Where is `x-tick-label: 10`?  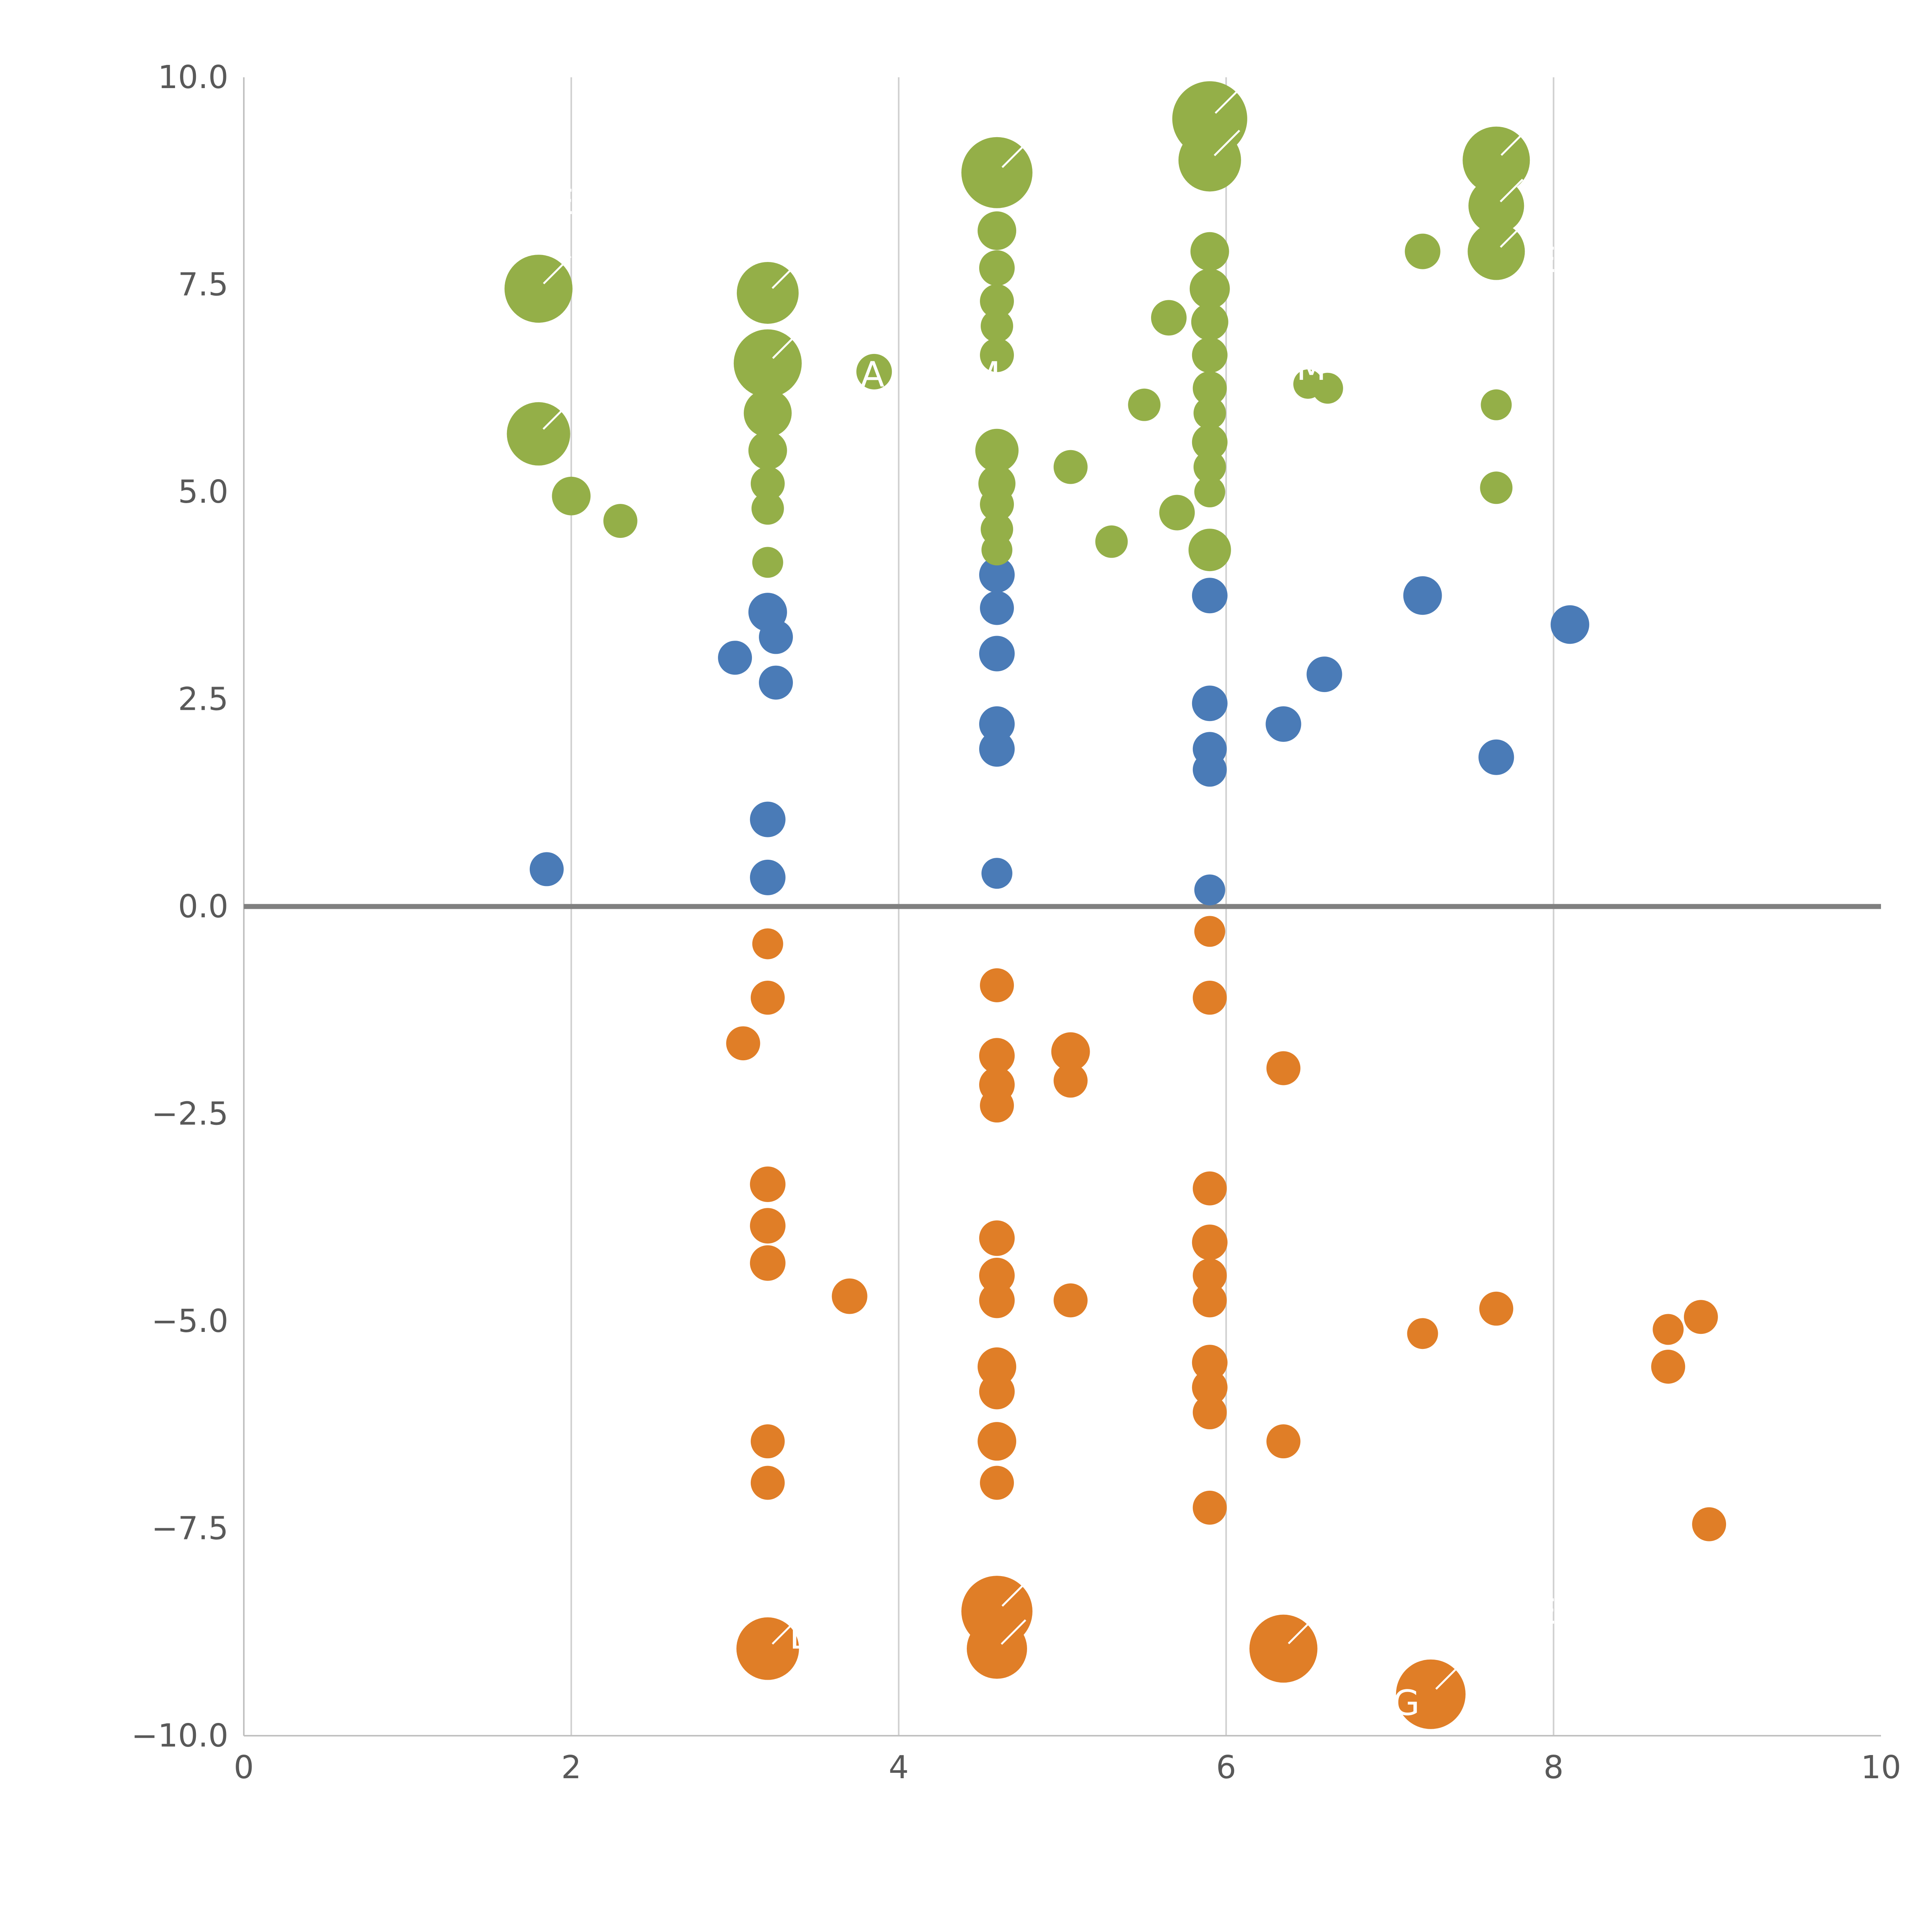
x-tick-label: 10 is located at coordinates (1881, 1768).